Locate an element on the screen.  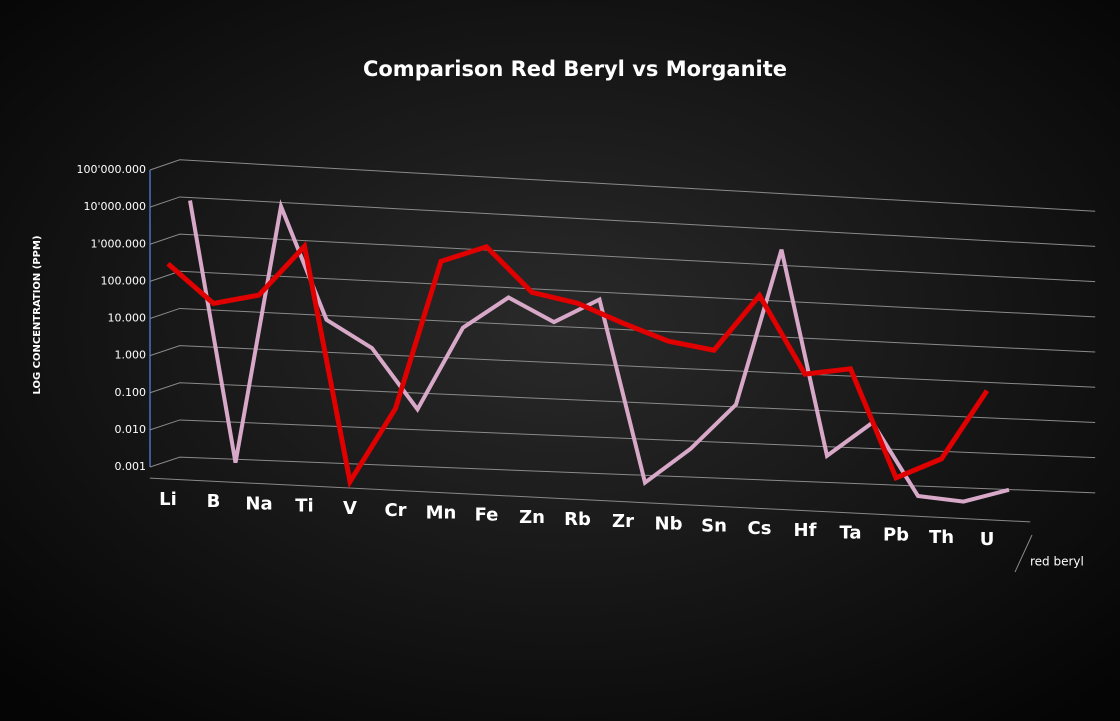
x-tick-label: Cs is located at coordinates (760, 528).